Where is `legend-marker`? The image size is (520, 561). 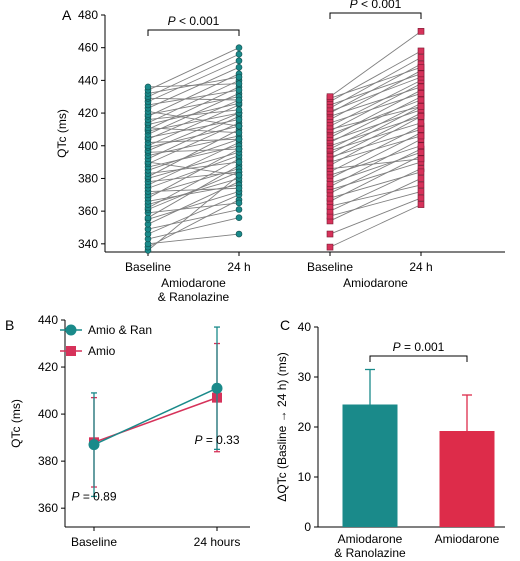
legend-marker is located at coordinates (71, 351).